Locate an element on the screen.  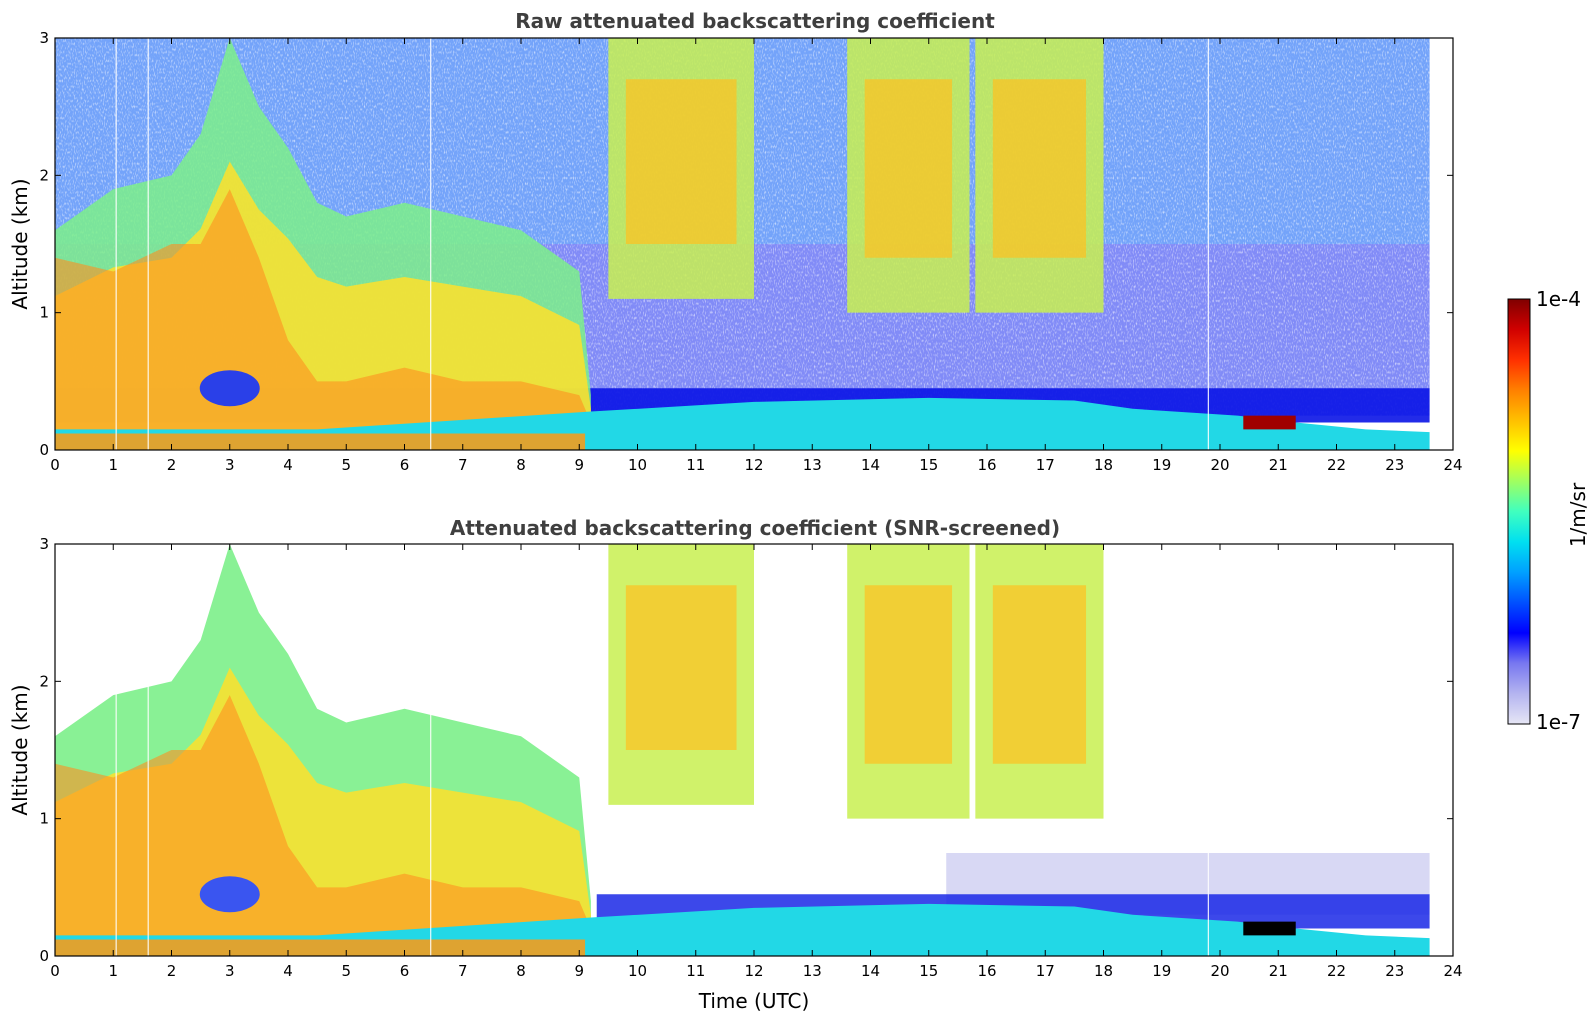
colorbar-max-label: 1e-4 is located at coordinates (1558, 299).